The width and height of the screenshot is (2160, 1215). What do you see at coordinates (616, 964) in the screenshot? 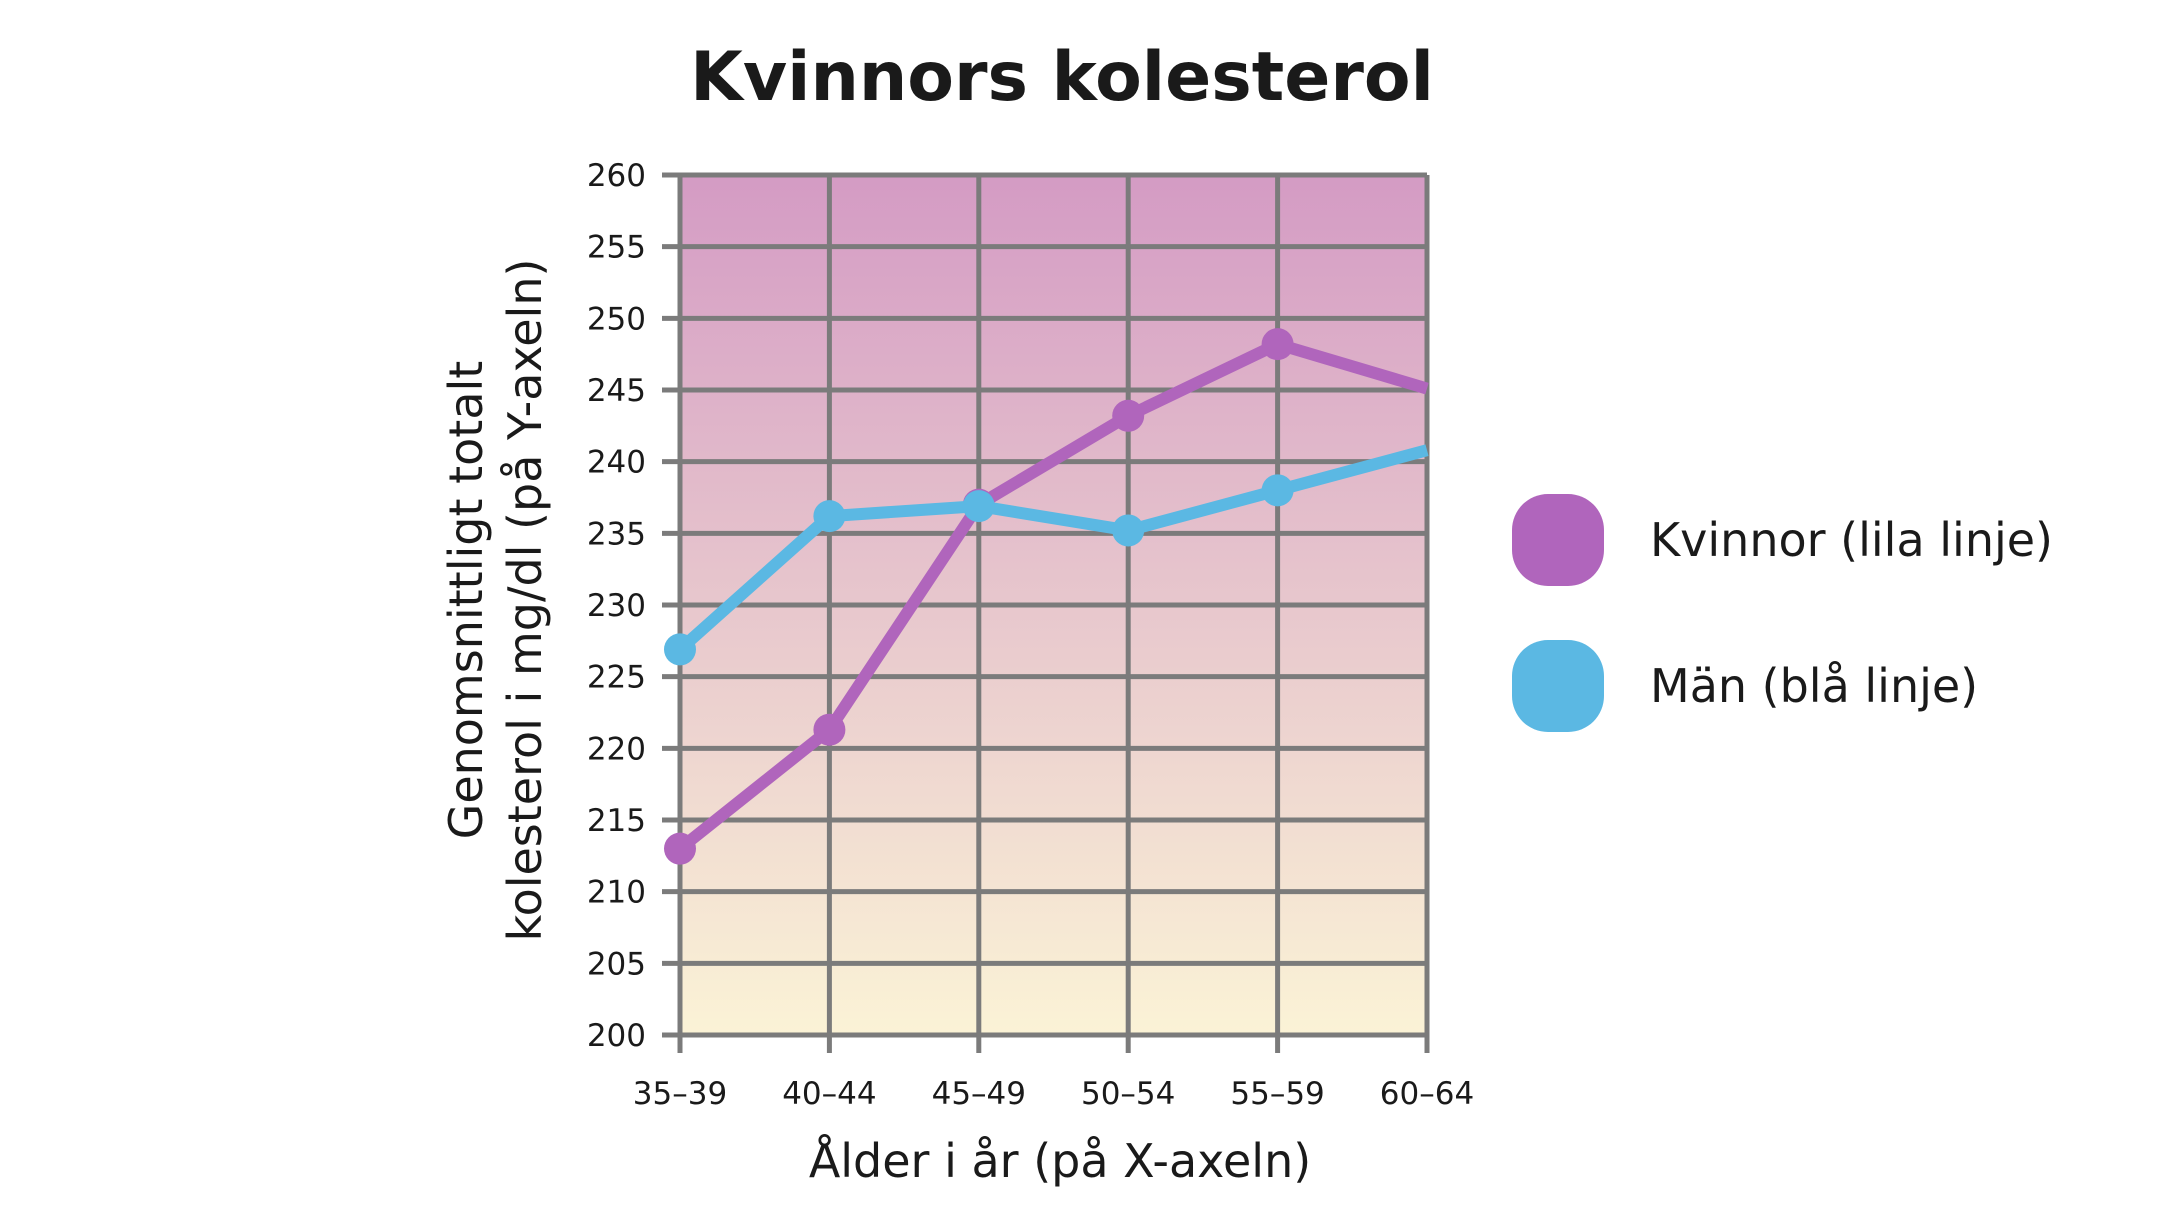
I see `y-tick-label: 205` at bounding box center [616, 964].